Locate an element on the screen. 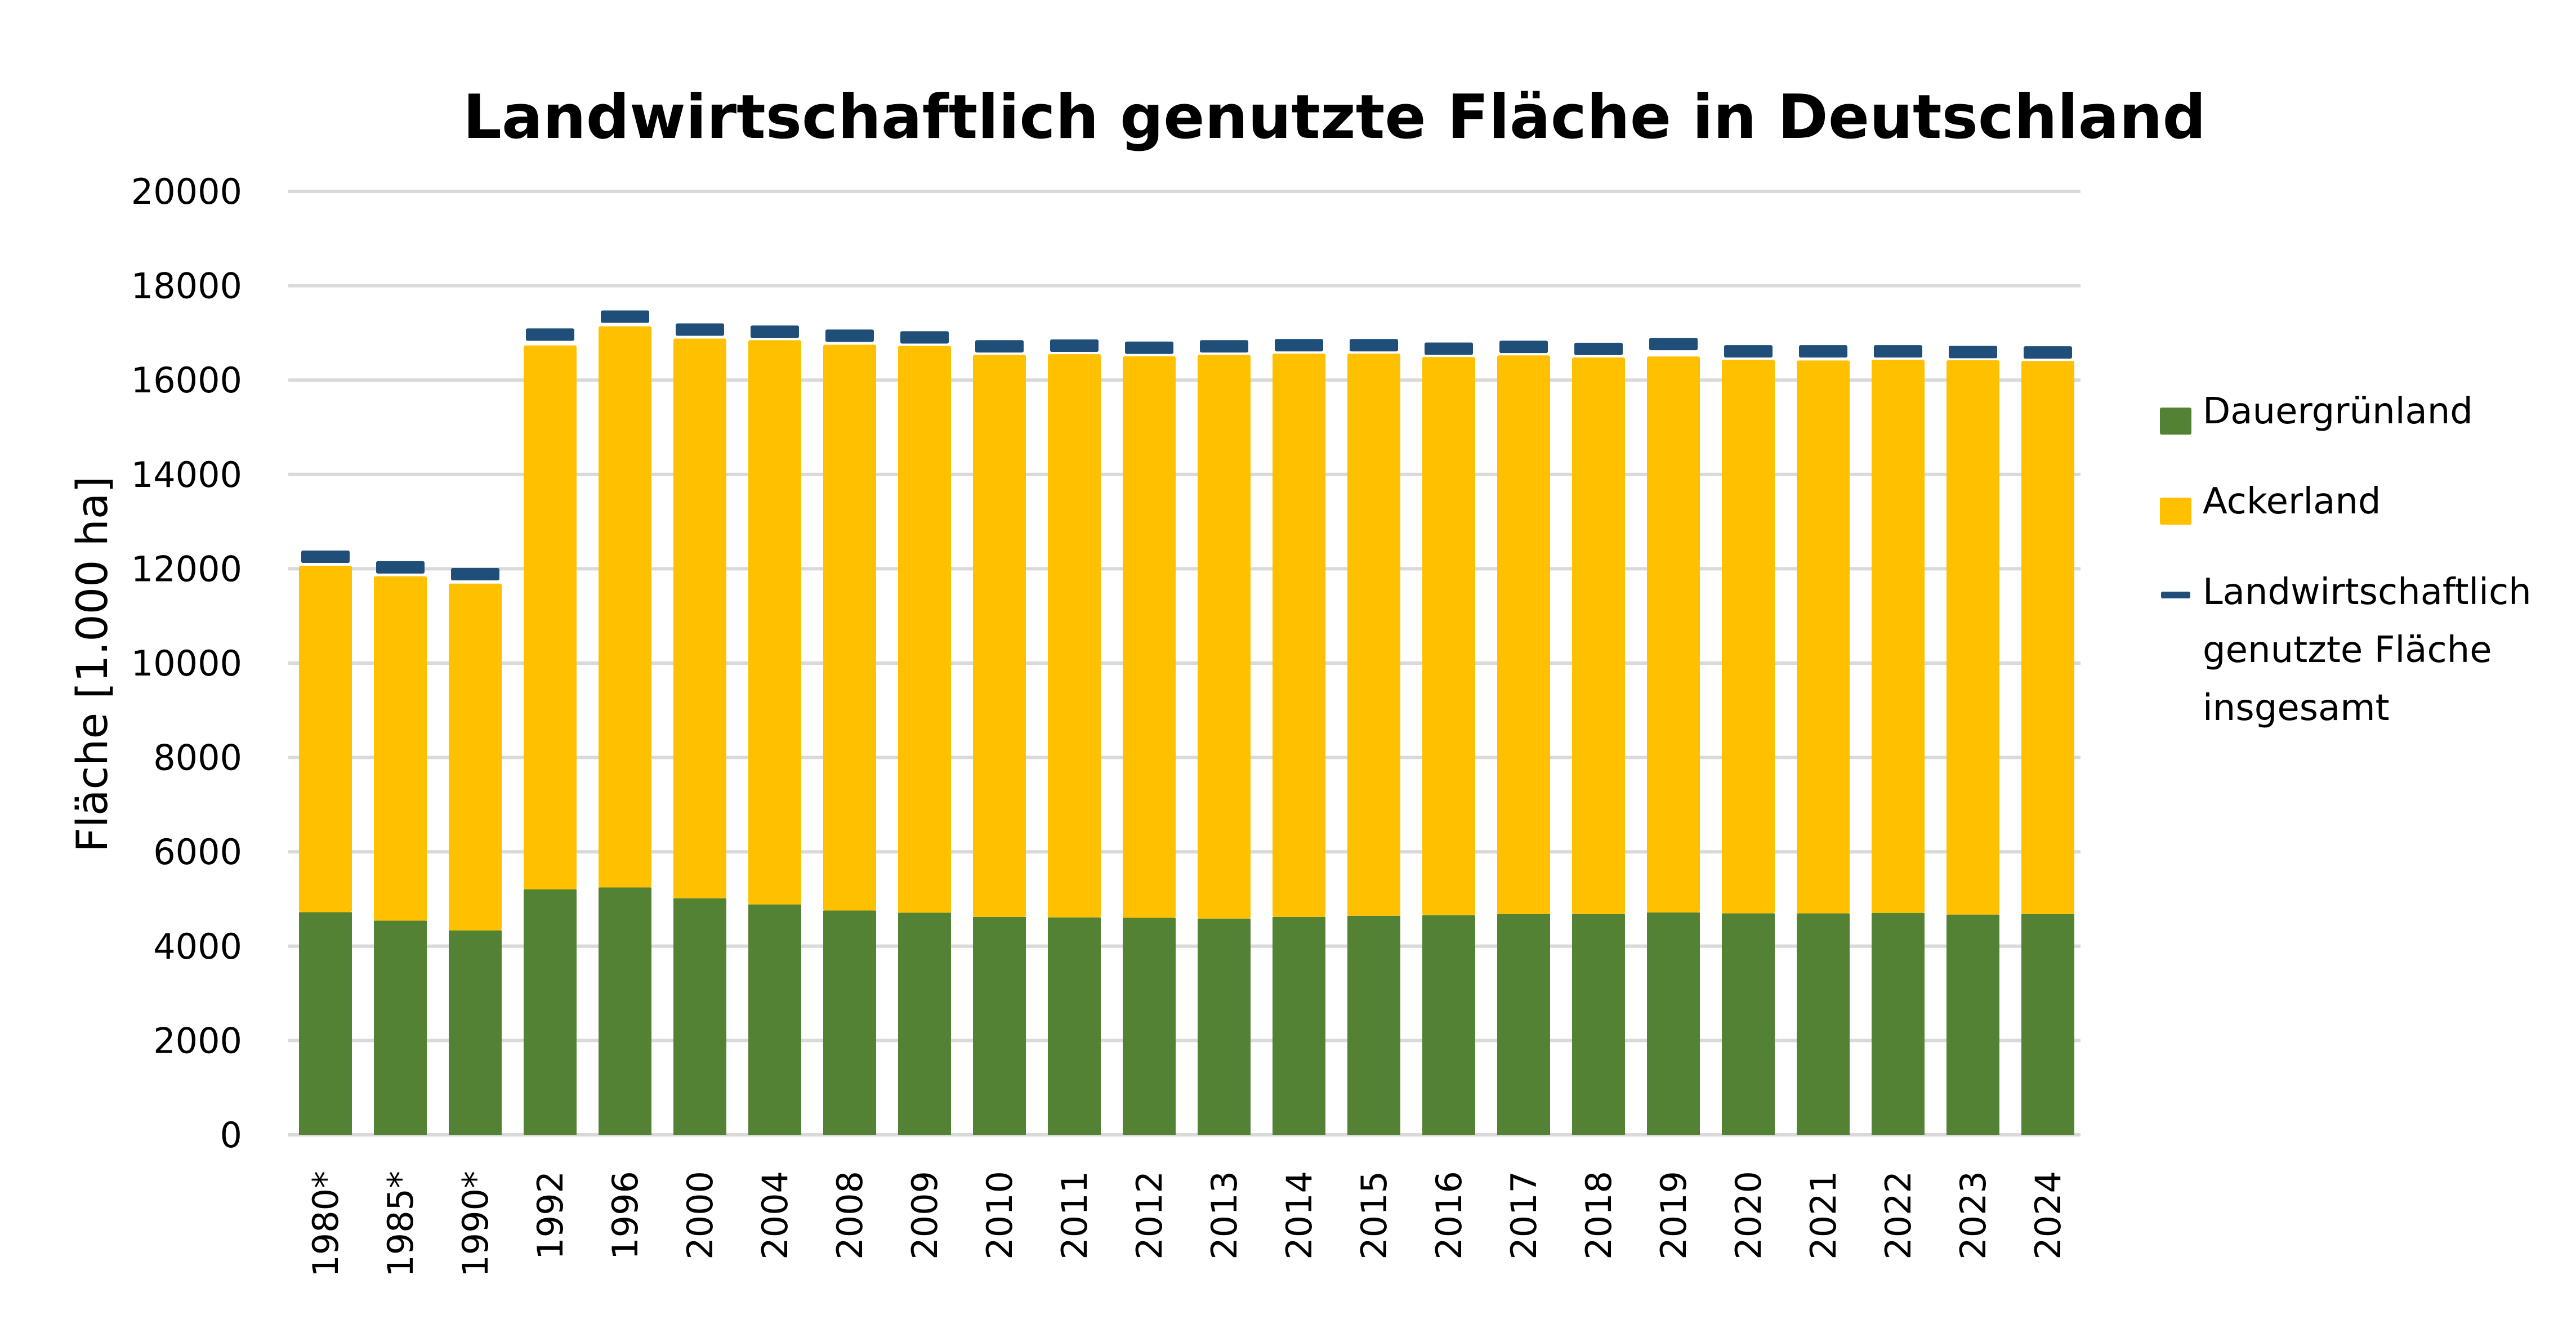 The height and width of the screenshot is (1324, 2576). x-tick-label: 1980* is located at coordinates (325, 1224).